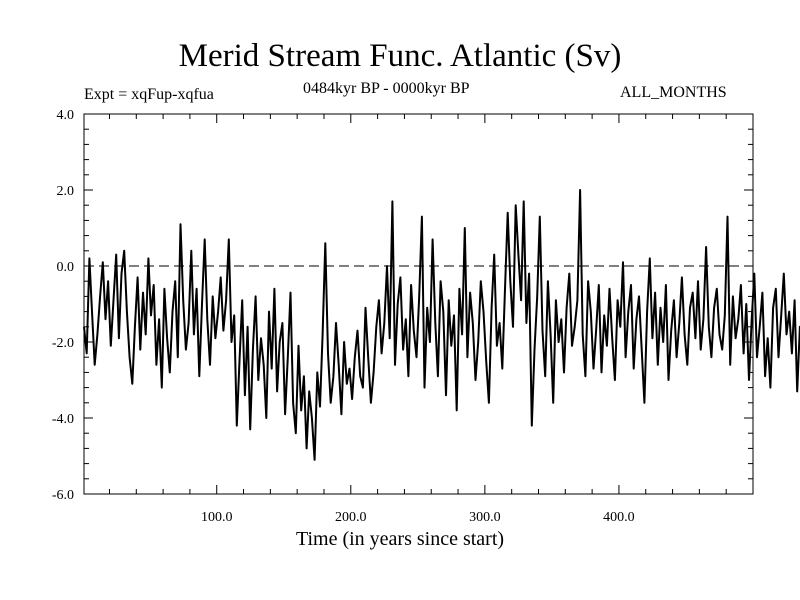  Describe the element at coordinates (418, 517) in the screenshot. I see `x-tick-labels: 100.0 200.0 300.0 400.0` at that location.